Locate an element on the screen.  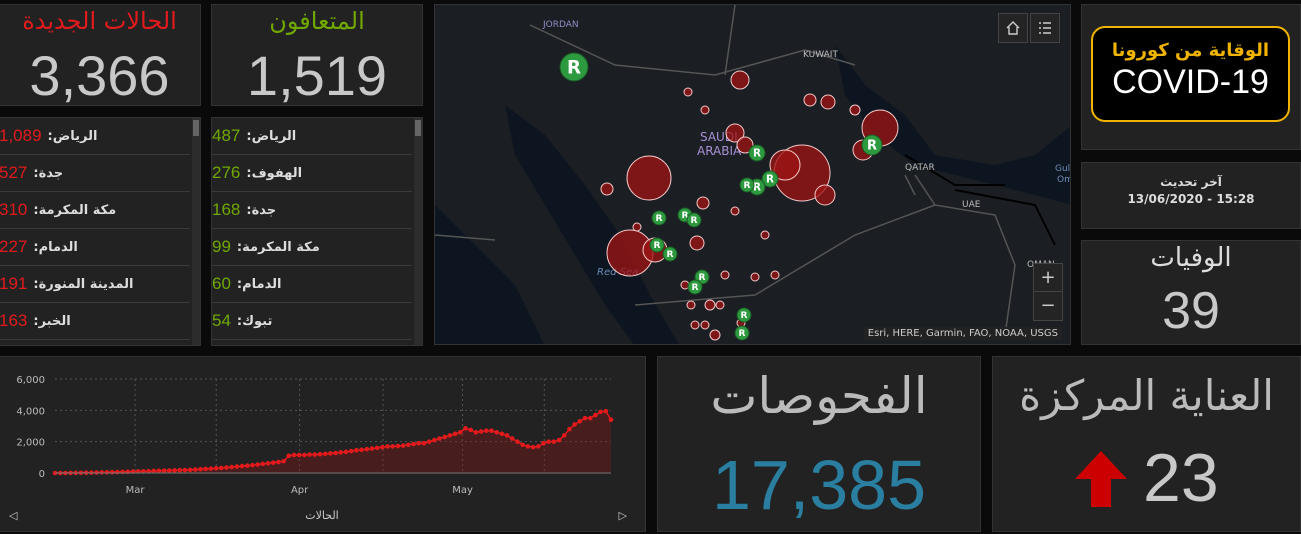
list-item-value: 527 is located at coordinates (14, 172).